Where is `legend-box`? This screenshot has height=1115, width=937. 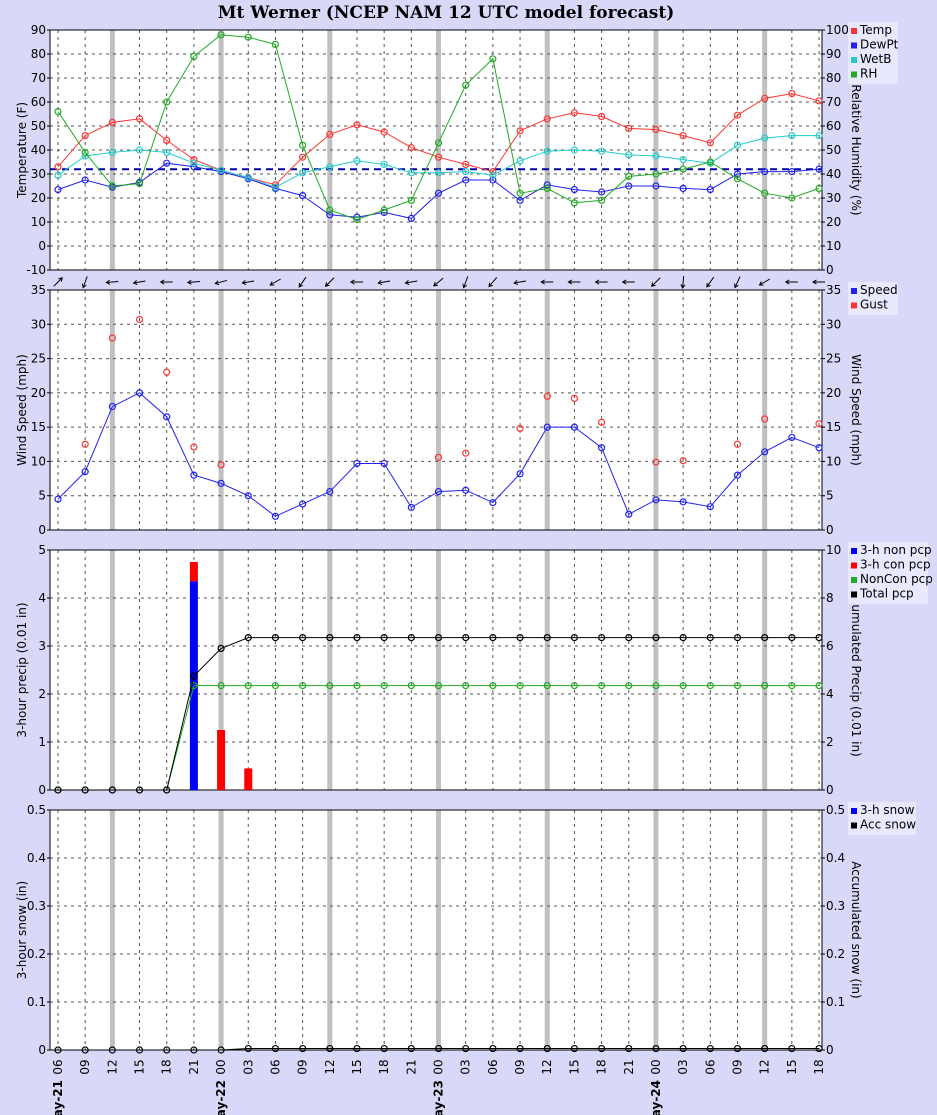 legend-box is located at coordinates (873, 53).